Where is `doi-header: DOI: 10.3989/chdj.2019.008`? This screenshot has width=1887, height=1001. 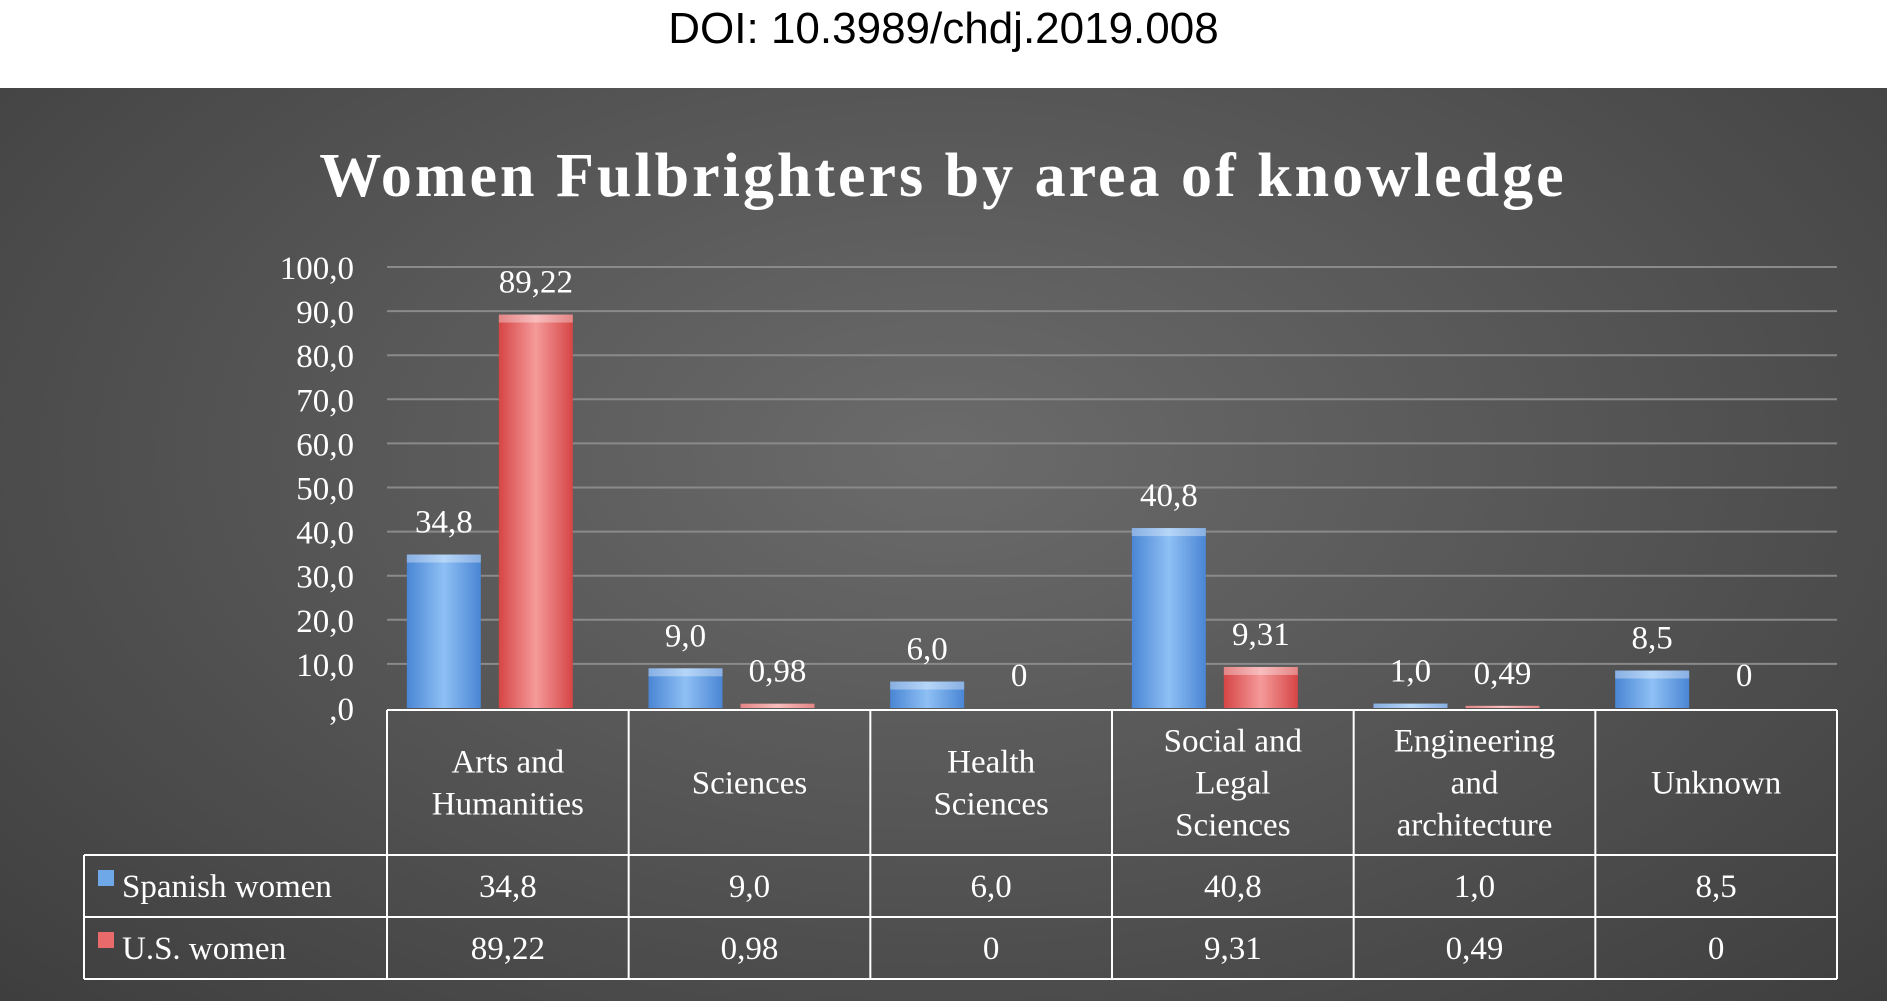 doi-header: DOI: 10.3989/chdj.2019.008 is located at coordinates (943, 28).